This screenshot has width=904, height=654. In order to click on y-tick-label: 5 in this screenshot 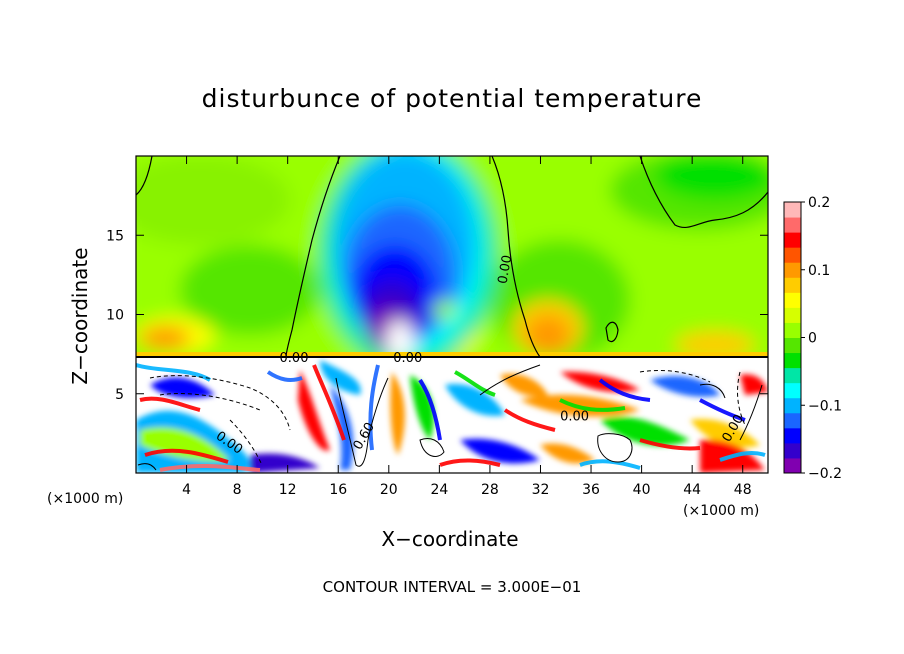, I will do `click(119, 395)`.